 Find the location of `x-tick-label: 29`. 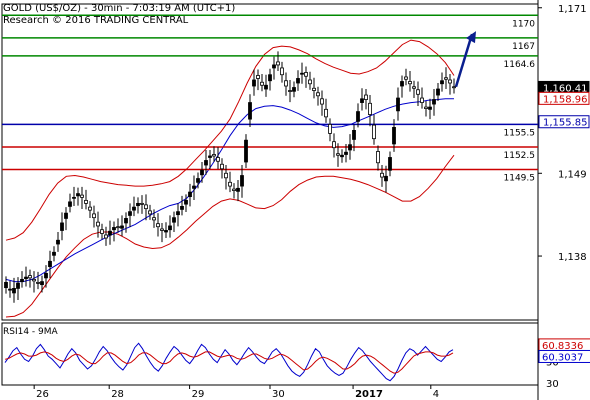

x-tick-label: 29 is located at coordinates (198, 394).